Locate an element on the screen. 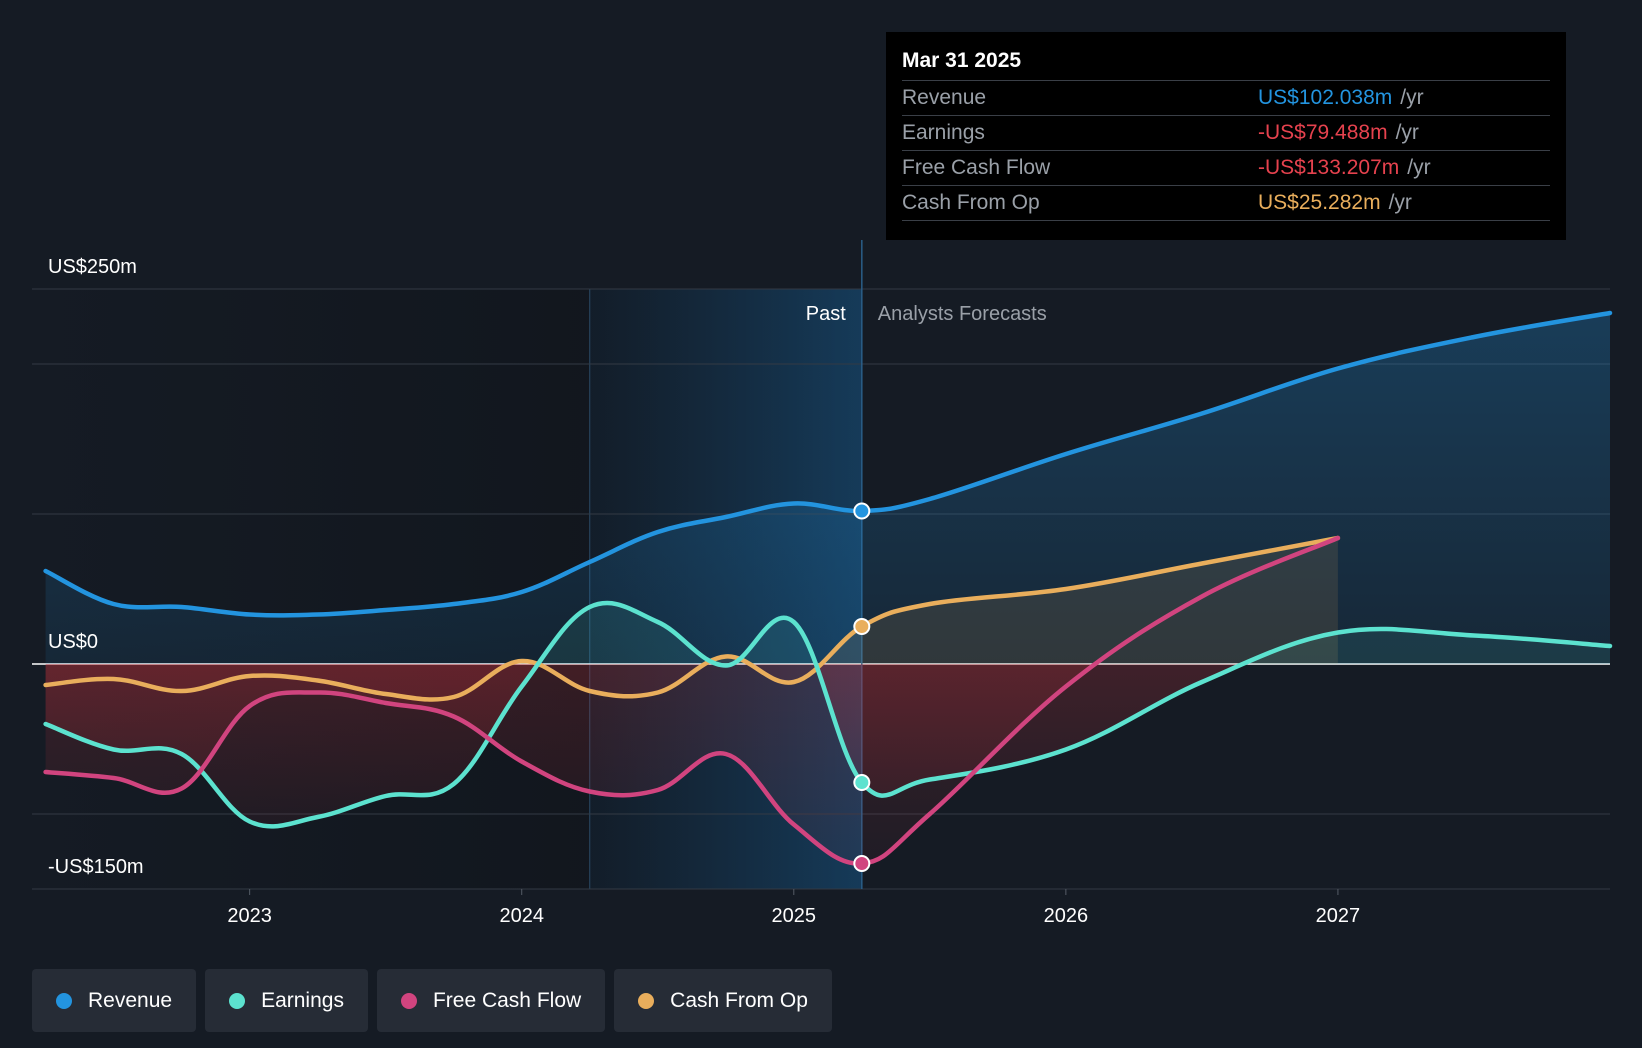 The image size is (1642, 1048). fcf-point is located at coordinates (862, 863).